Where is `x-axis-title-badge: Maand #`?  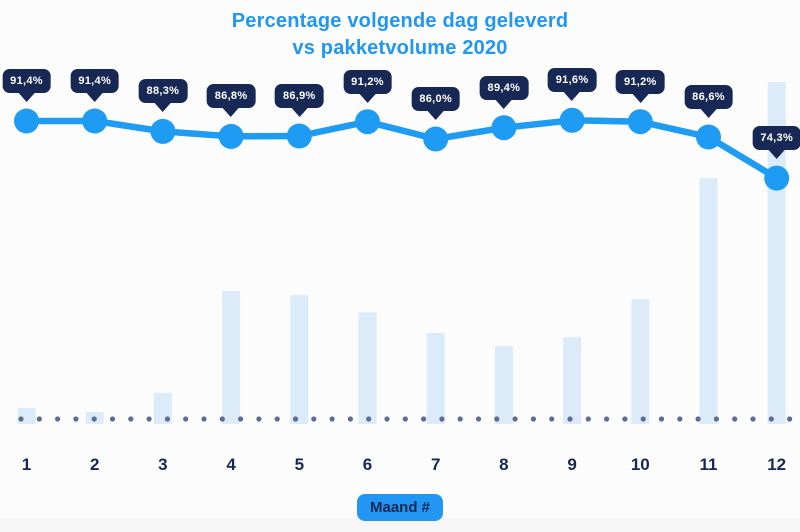
x-axis-title-badge: Maand # is located at coordinates (400, 507).